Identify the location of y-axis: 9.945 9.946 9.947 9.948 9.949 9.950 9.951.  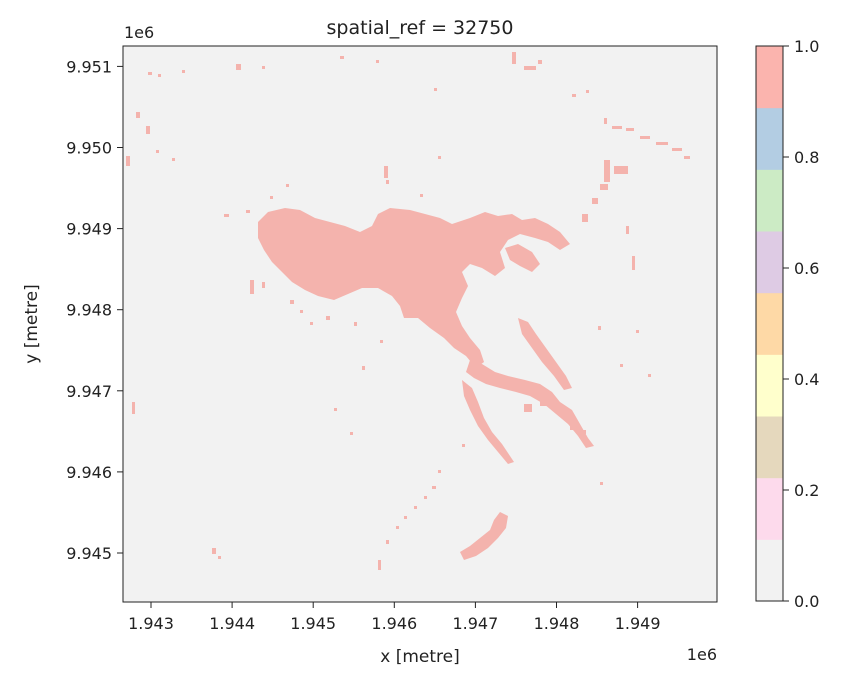
(94, 310).